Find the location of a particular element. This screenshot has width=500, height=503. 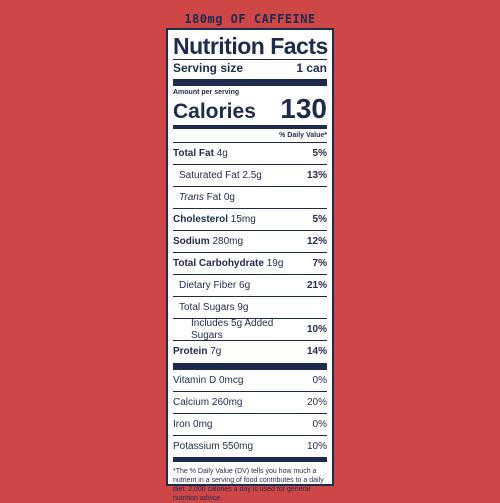

nutrient-amount: 9g is located at coordinates (243, 307).